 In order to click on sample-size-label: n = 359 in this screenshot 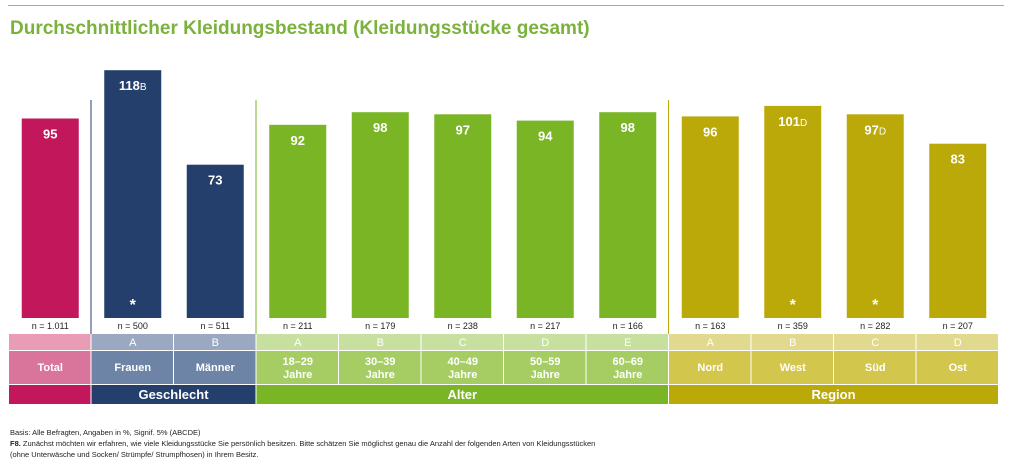, I will do `click(793, 326)`.